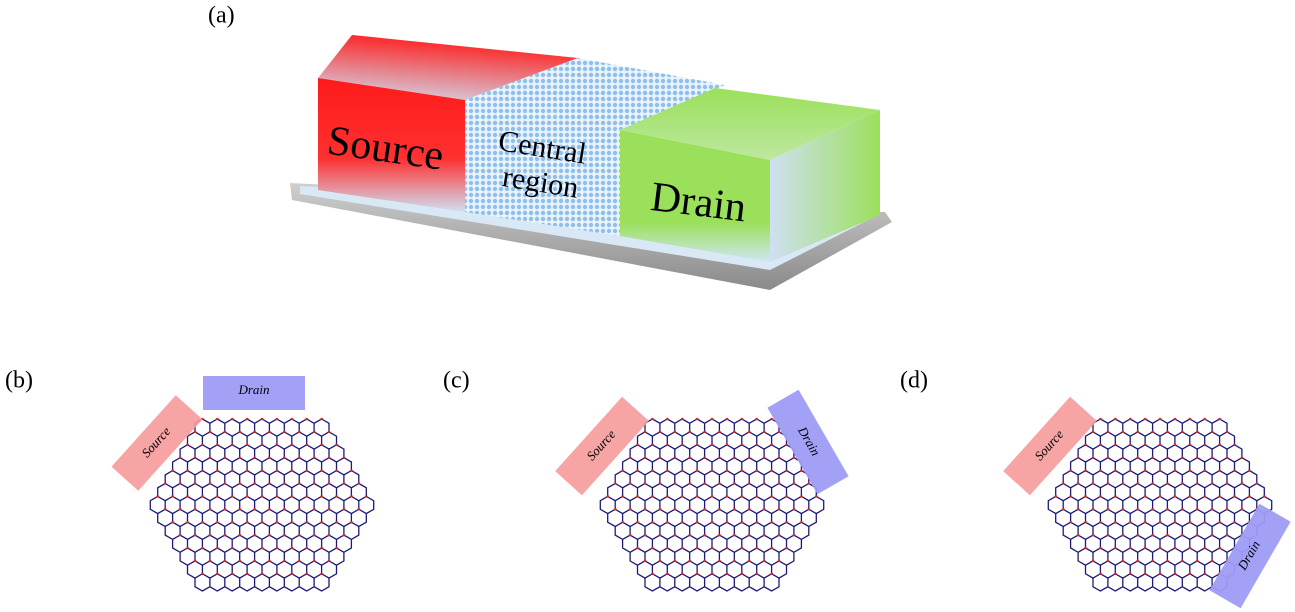 The image size is (1295, 612). I want to click on source-top, so click(448, 67).